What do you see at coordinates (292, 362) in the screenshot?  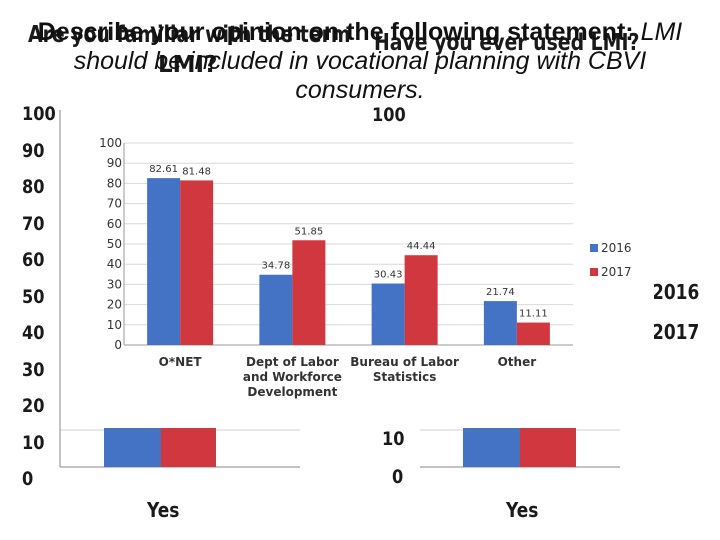 I see `x-tick-label: Dept of Labor` at bounding box center [292, 362].